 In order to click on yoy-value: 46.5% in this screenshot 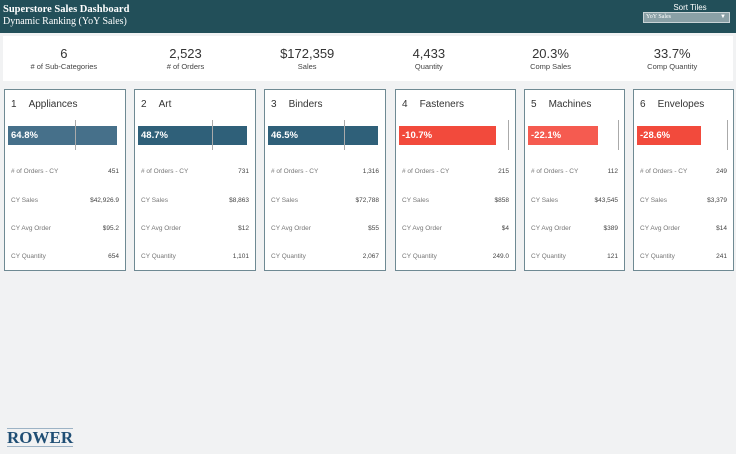, I will do `click(284, 135)`.